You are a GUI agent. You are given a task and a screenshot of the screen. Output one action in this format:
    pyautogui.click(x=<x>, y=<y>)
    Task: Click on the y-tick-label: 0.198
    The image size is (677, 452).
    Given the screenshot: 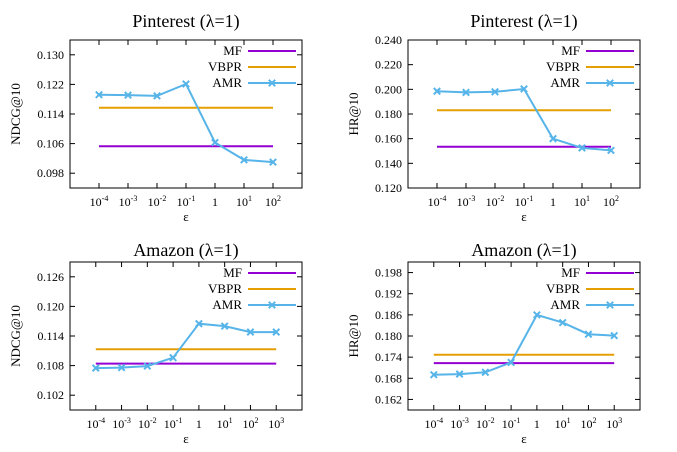 What is the action you would take?
    pyautogui.click(x=388, y=273)
    